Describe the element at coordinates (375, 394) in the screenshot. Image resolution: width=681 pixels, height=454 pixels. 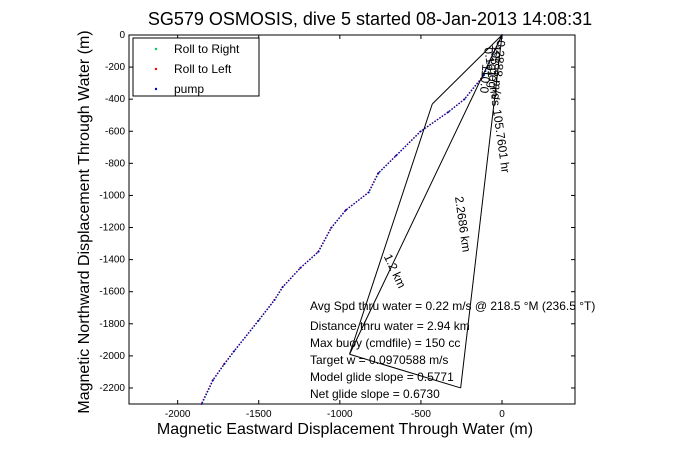
I see `annotation-net-glide: Net glide slope = 0.6730` at that location.